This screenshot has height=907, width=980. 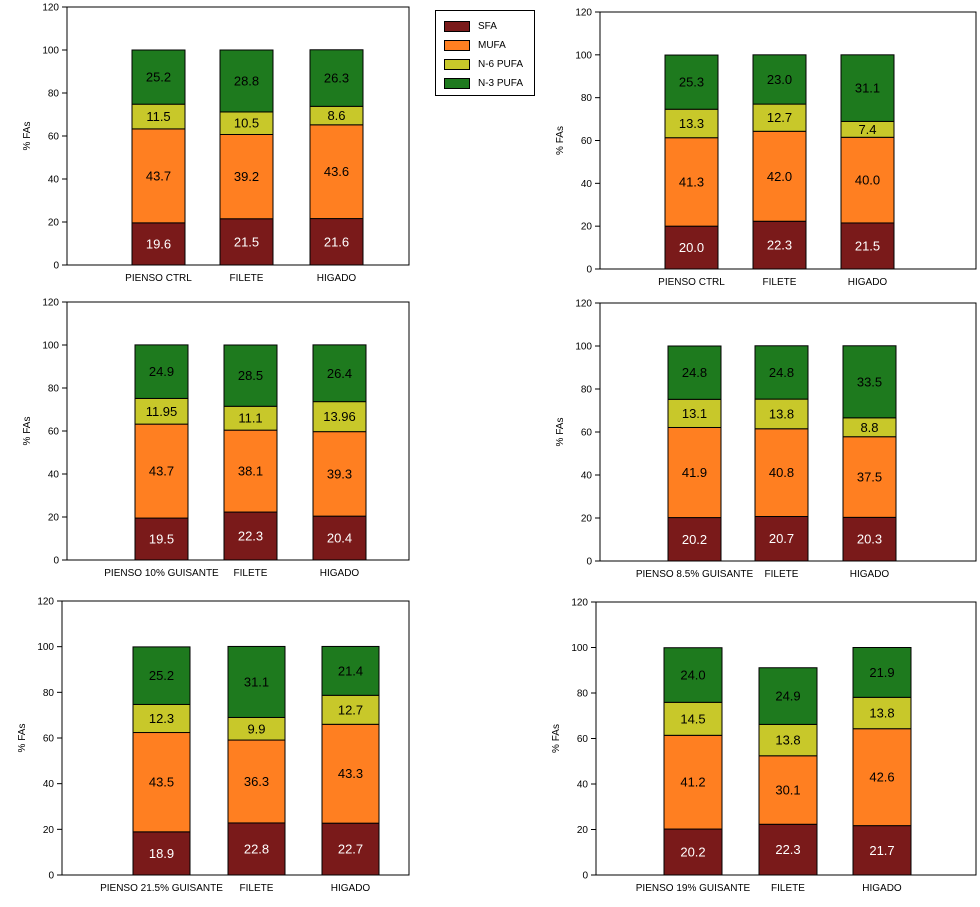 What do you see at coordinates (350, 773) in the screenshot?
I see `data-label: 43.3` at bounding box center [350, 773].